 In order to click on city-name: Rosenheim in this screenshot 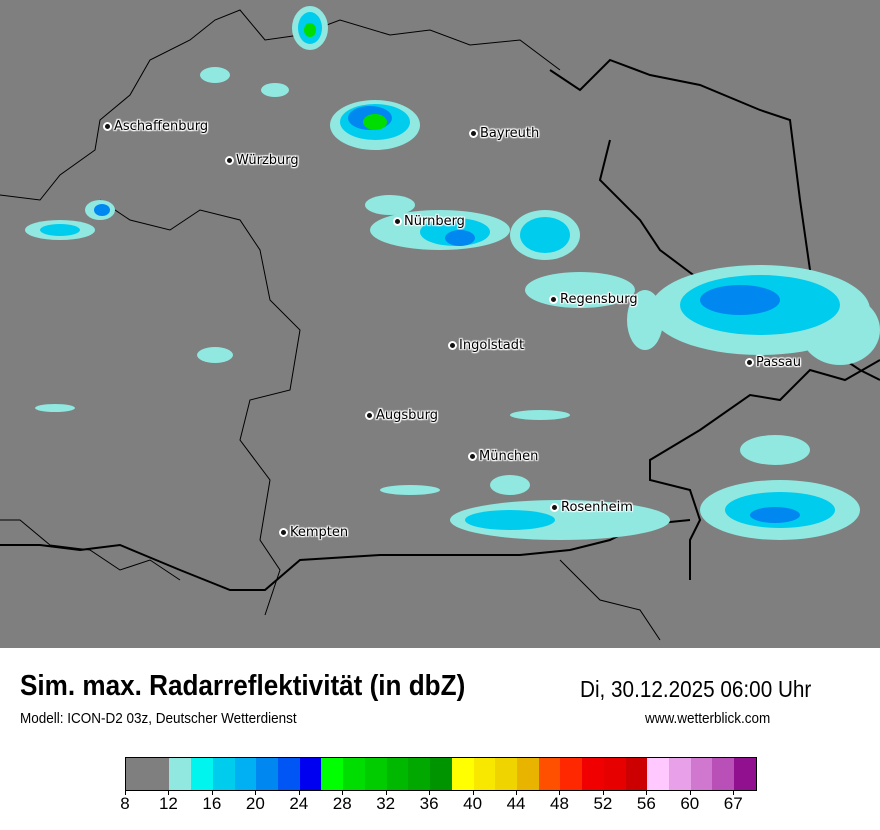, I will do `click(597, 507)`.